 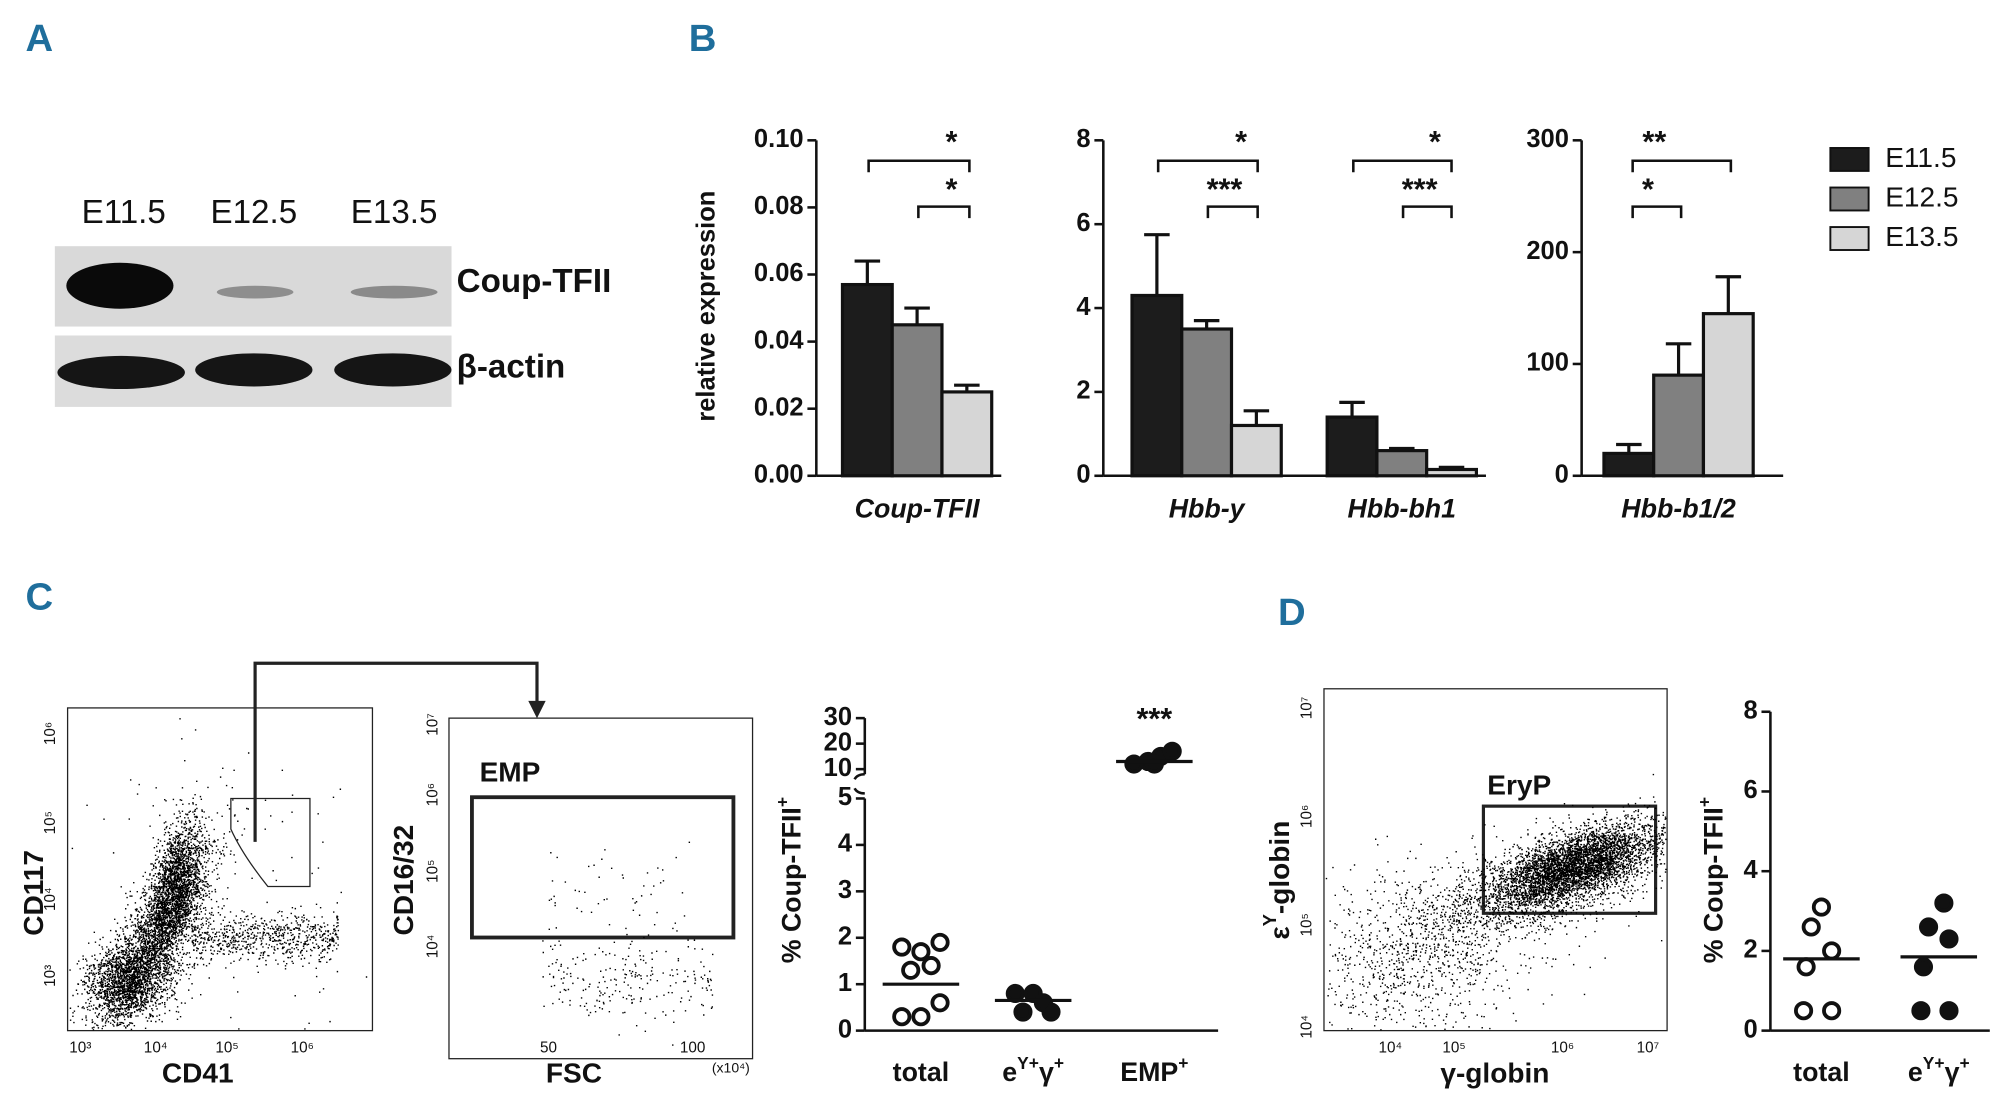 I want to click on lane-label: E11.5, so click(x=124, y=212).